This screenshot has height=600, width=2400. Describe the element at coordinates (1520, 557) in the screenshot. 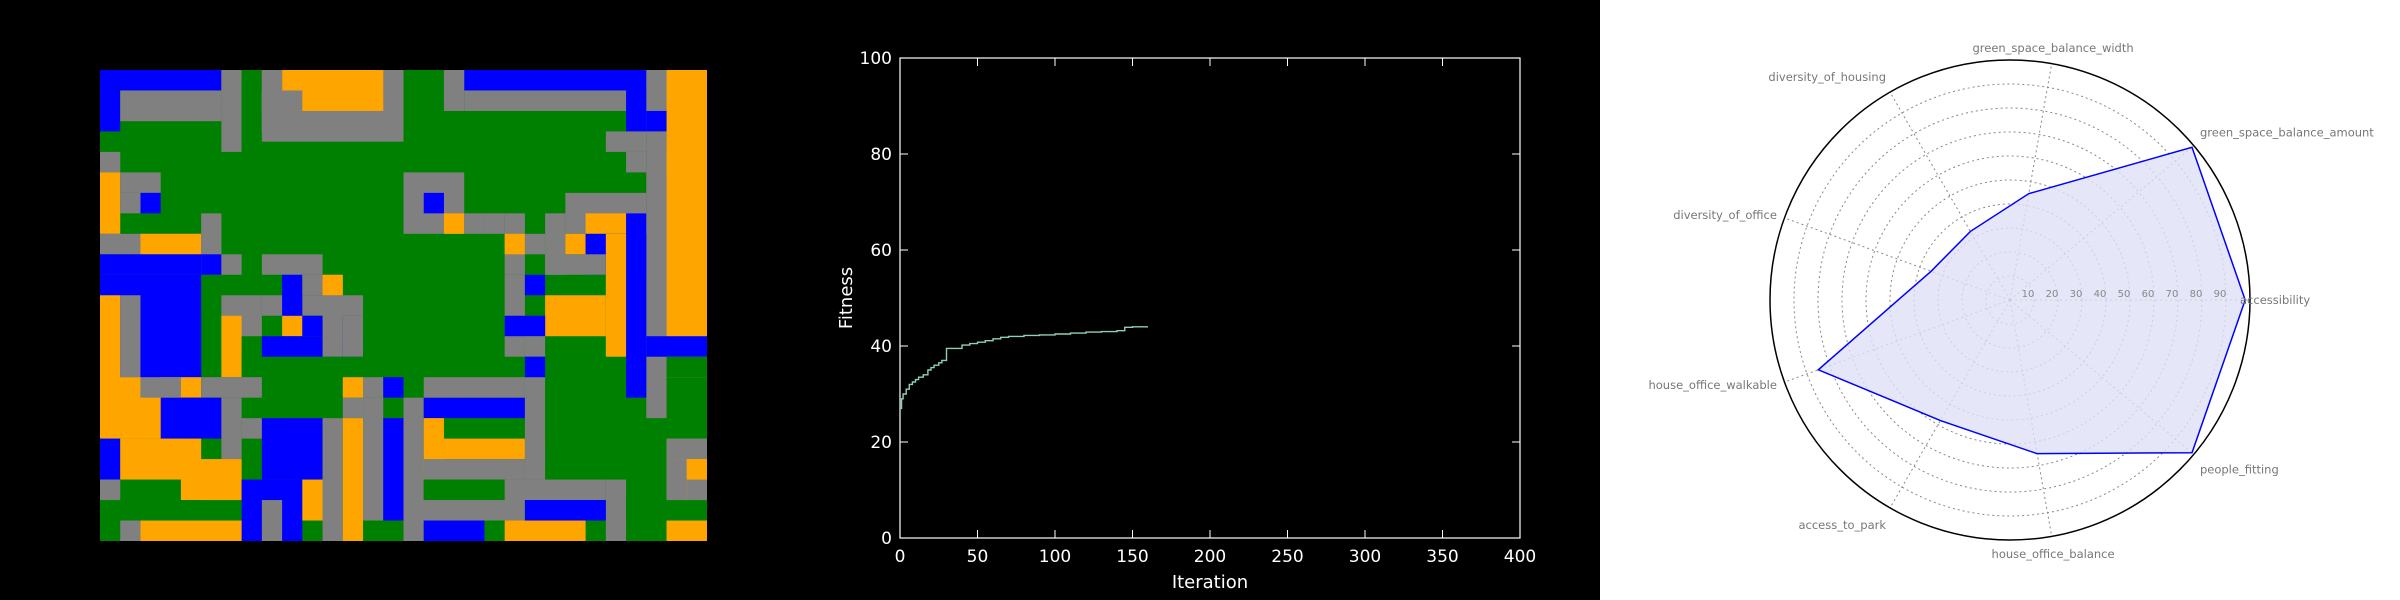

I see `x-tick-label: 400` at that location.